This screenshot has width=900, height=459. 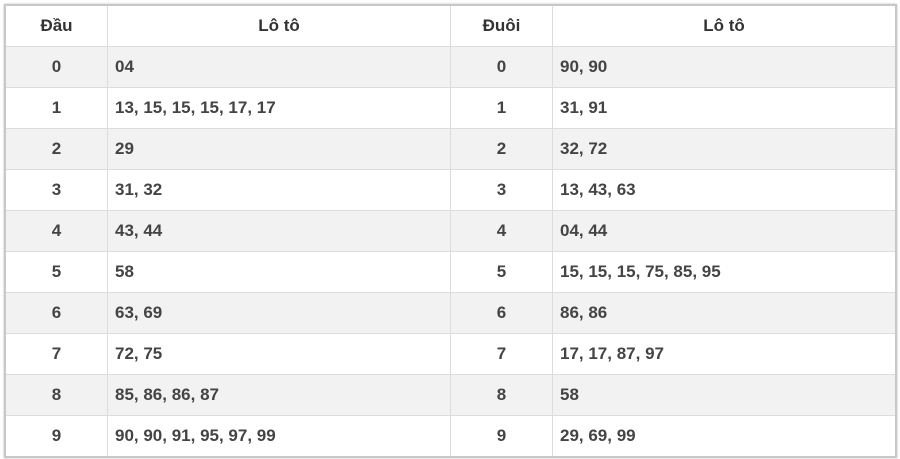 What do you see at coordinates (501, 272) in the screenshot?
I see `duoi-cell: 5` at bounding box center [501, 272].